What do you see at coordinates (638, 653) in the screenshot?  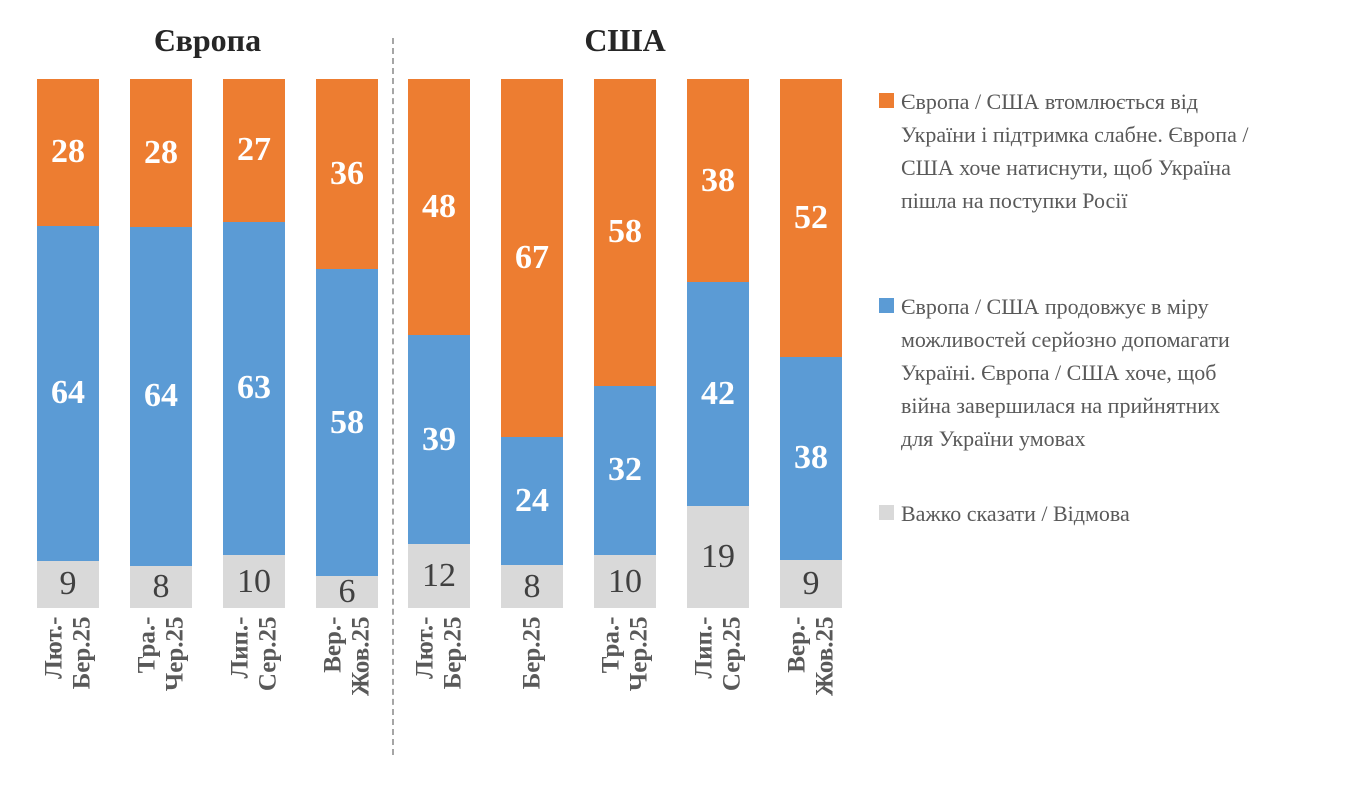 I see `axis-category-line: Чер.25` at bounding box center [638, 653].